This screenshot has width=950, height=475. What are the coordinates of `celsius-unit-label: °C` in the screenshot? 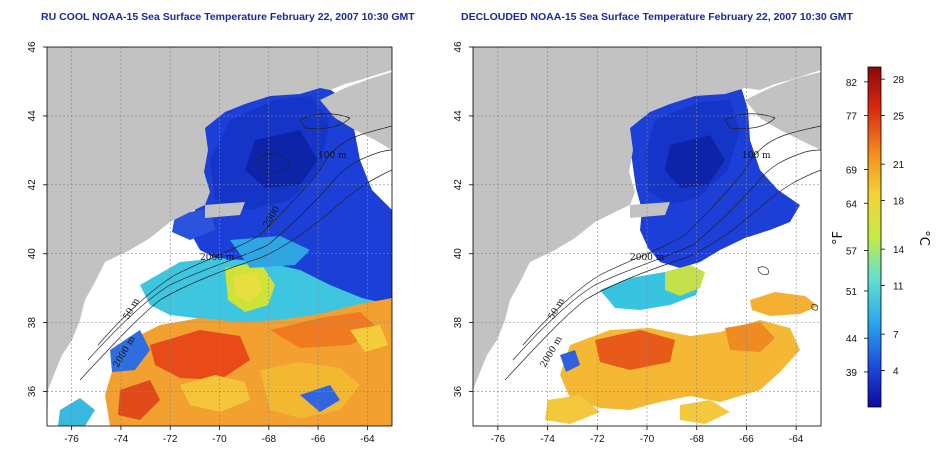 It's located at (923, 238).